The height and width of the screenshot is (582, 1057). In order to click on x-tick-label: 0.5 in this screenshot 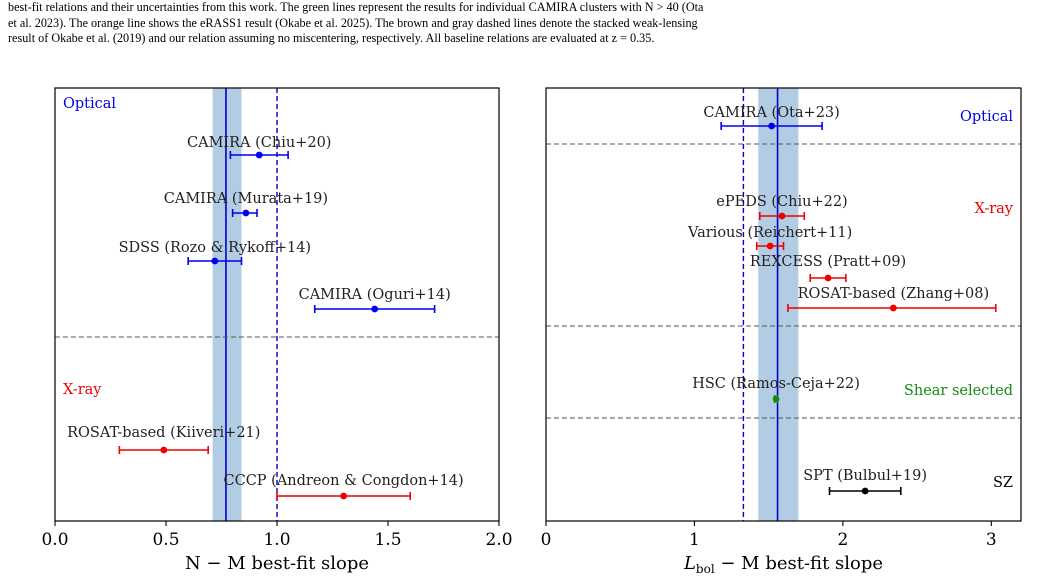, I will do `click(165, 540)`.